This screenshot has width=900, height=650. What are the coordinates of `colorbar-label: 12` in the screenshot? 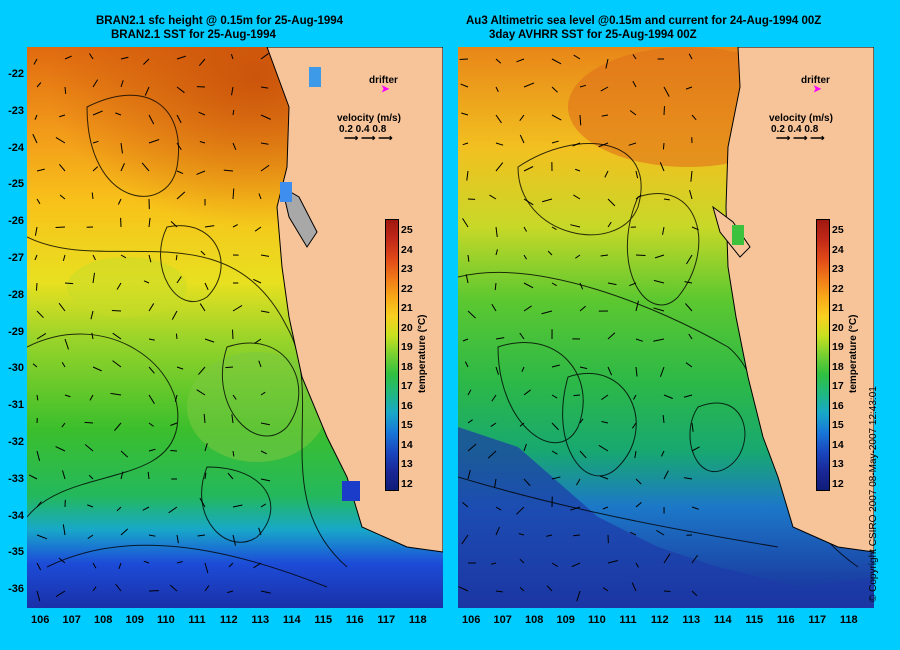 It's located at (407, 483).